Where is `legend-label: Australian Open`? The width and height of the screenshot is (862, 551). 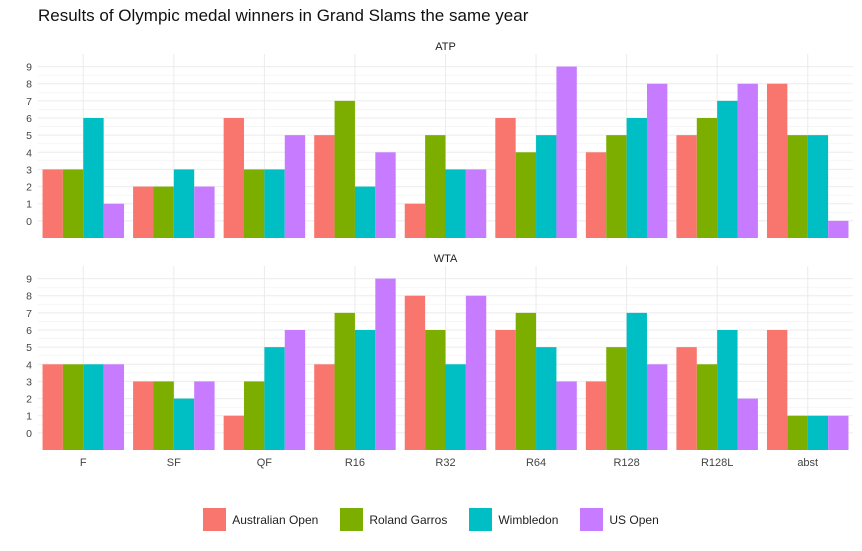
legend-label: Australian Open is located at coordinates (275, 519).